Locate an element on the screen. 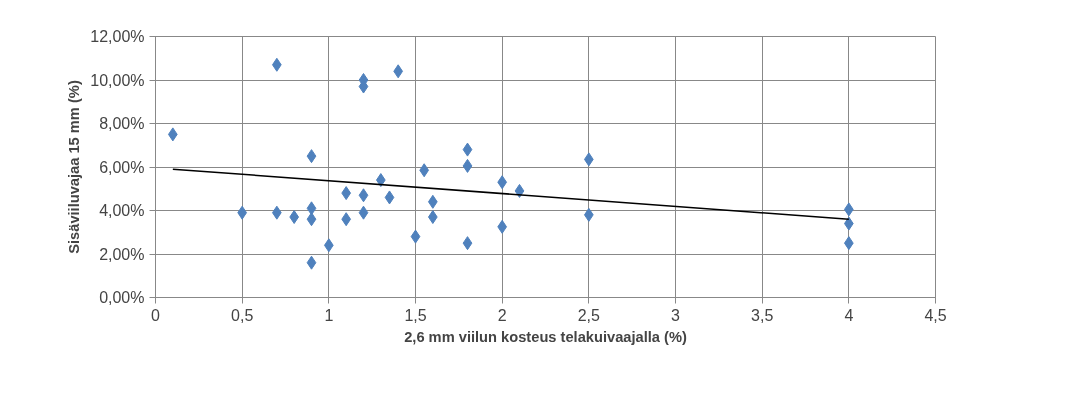 This screenshot has width=1069, height=401. x-tick-label: 3,5 is located at coordinates (762, 315).